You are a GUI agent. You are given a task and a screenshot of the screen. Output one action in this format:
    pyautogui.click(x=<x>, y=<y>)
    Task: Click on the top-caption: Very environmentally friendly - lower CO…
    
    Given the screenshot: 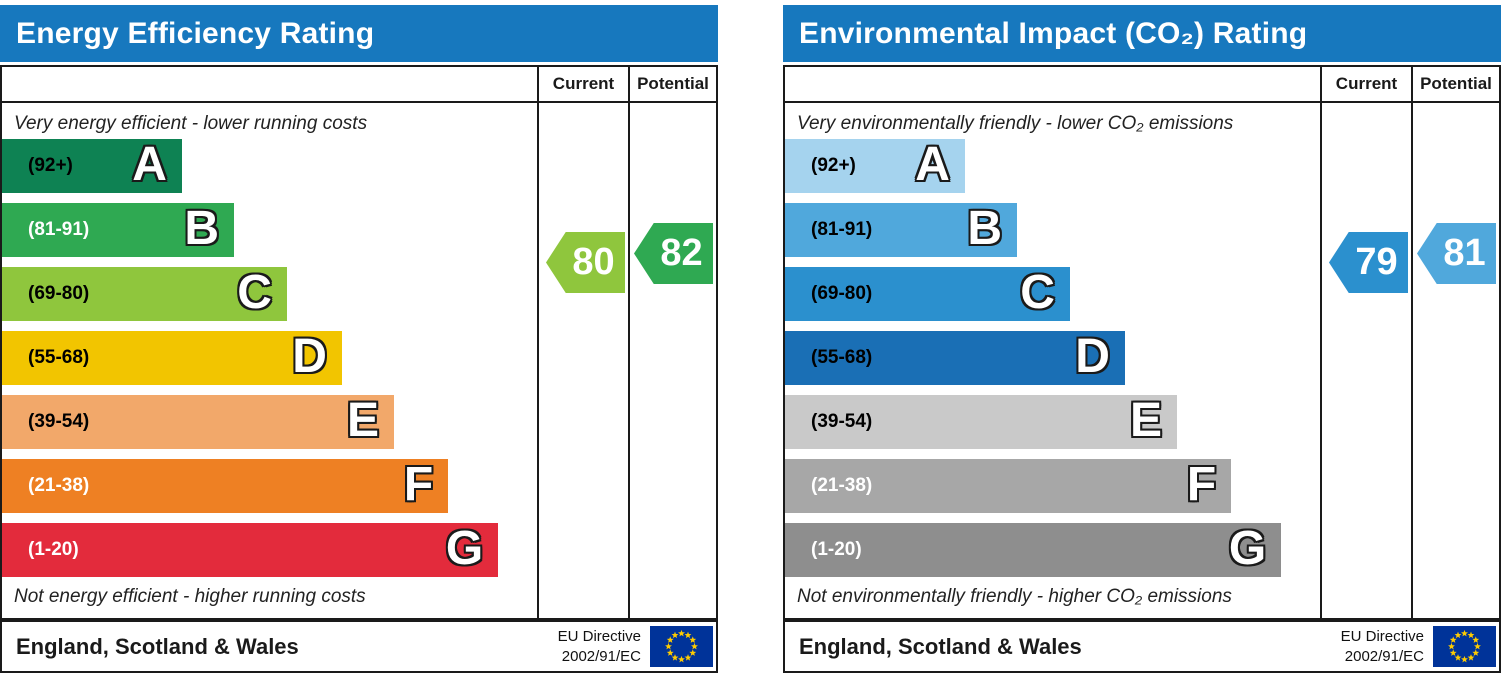 What is the action you would take?
    pyautogui.click(x=1015, y=123)
    